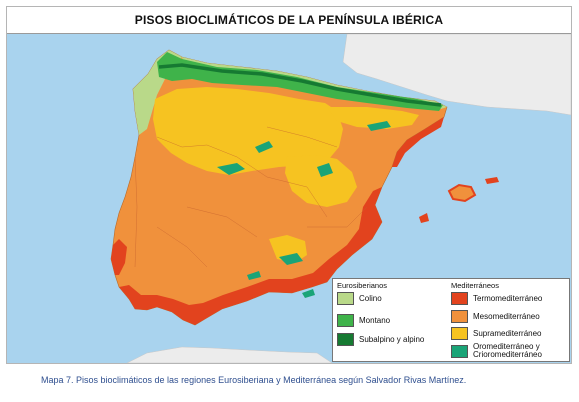 The width and height of the screenshot is (579, 402). I want to click on legend-item-oromediterraneo: Oromediterráneo y Crioromediterráneo, so click(496, 351).